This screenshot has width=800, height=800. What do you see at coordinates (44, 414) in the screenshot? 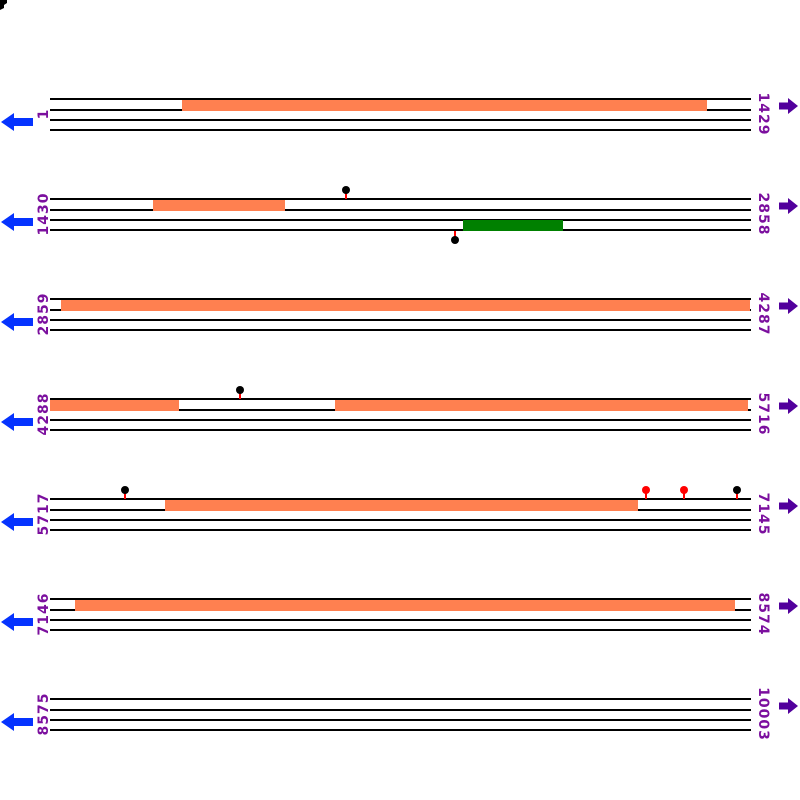
I see `track-start-label: 4288` at bounding box center [44, 414].